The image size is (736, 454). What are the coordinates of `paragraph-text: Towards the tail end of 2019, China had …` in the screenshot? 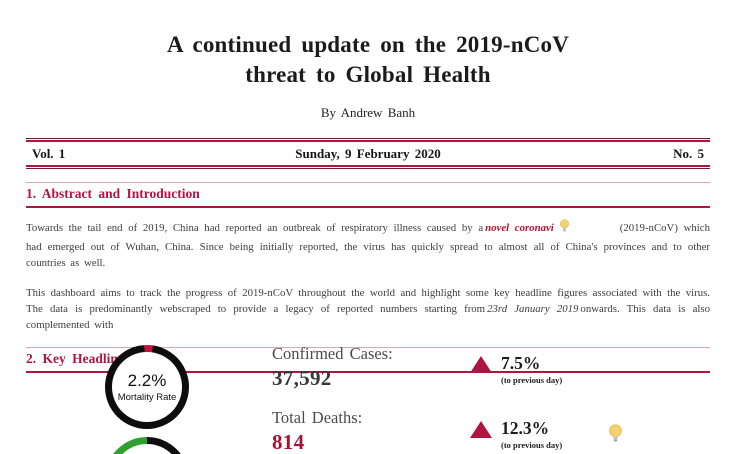 It's located at (255, 227).